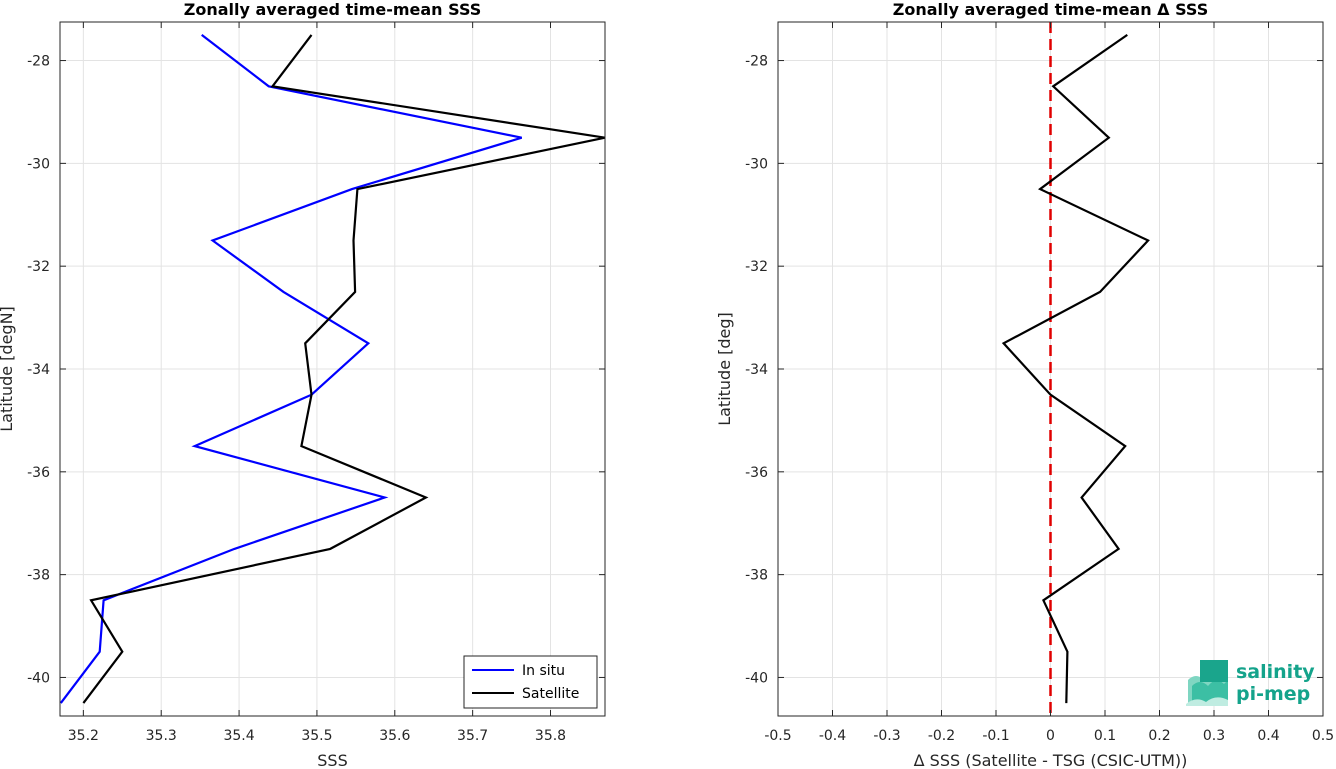 Image resolution: width=1336 pixels, height=769 pixels. I want to click on sss-x-tick-label: 35.8, so click(550, 736).